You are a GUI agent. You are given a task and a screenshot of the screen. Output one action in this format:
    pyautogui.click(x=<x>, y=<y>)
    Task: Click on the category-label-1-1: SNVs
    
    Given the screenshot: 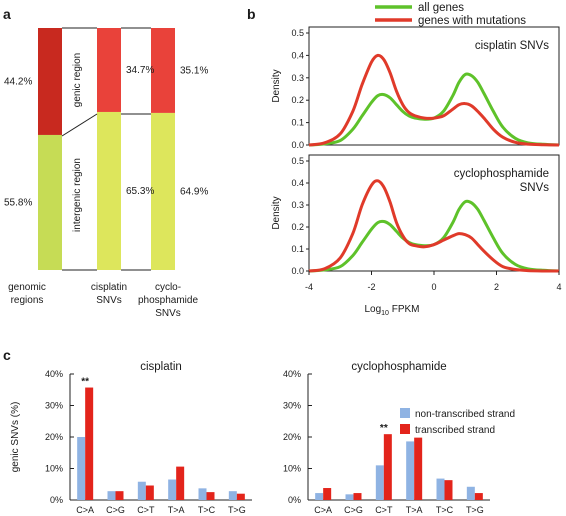 What is the action you would take?
    pyautogui.click(x=109, y=300)
    